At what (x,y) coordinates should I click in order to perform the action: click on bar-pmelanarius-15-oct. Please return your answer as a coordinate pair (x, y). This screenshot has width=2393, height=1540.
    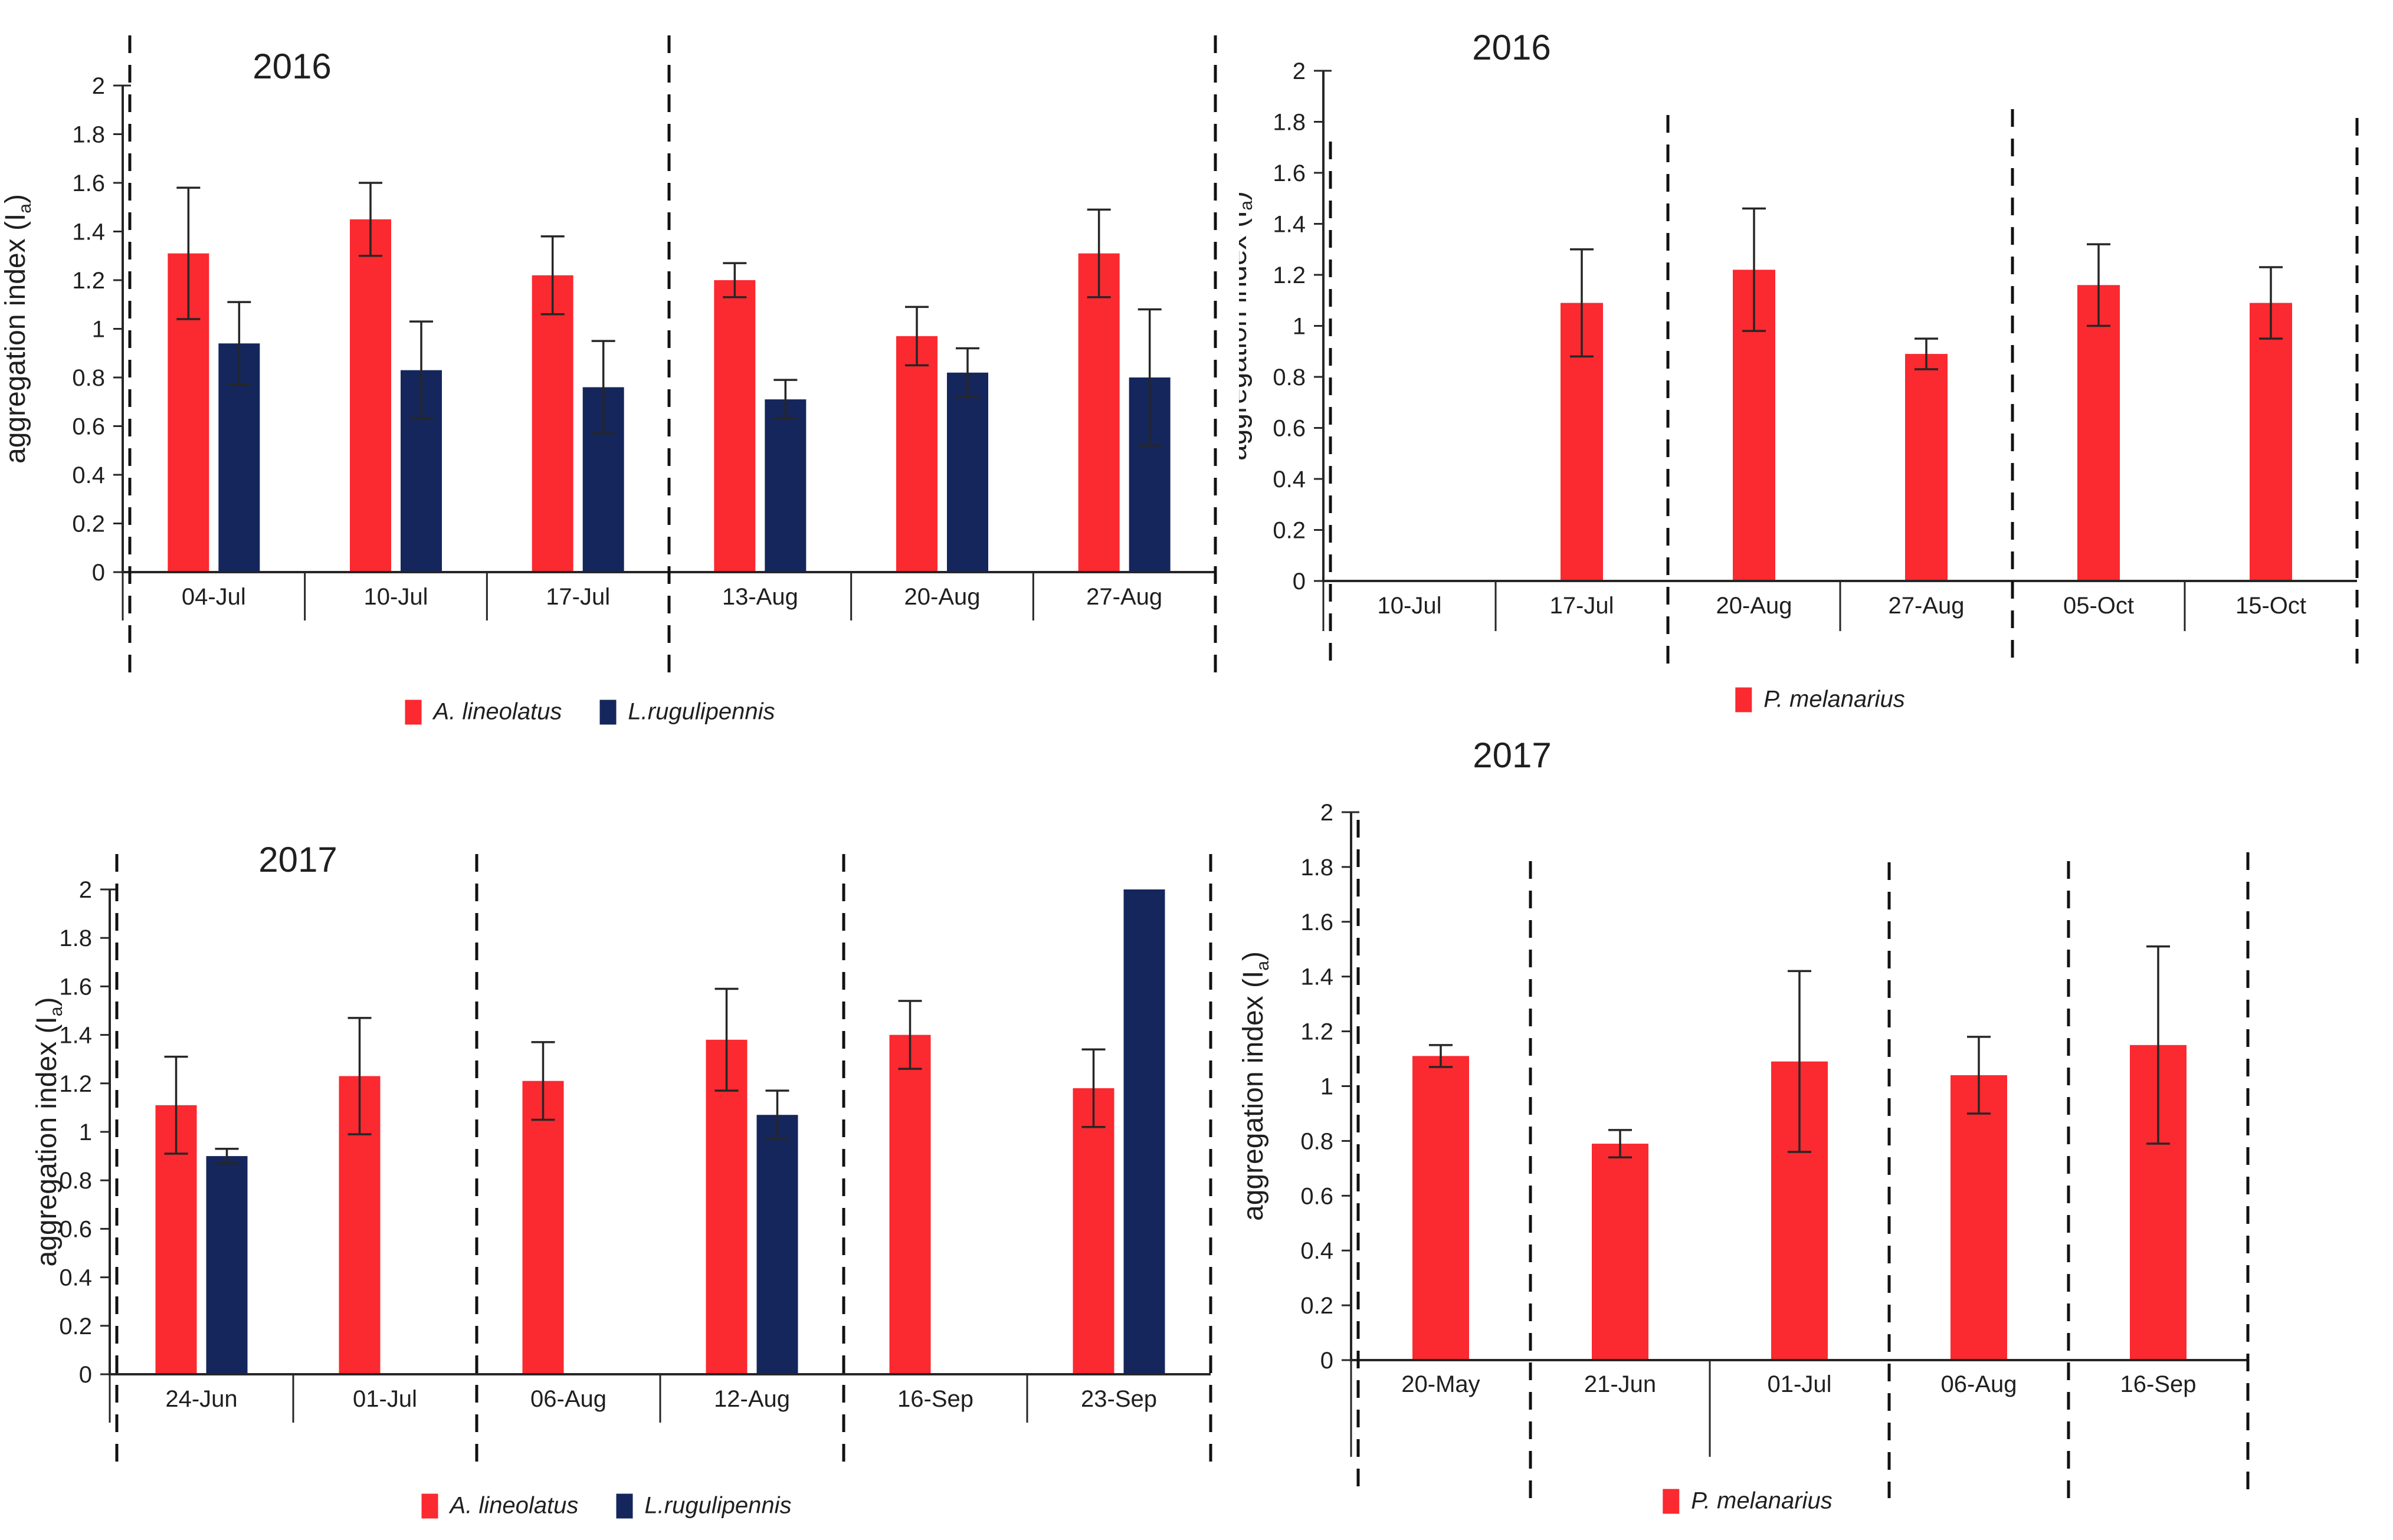
    Looking at the image, I should click on (2271, 442).